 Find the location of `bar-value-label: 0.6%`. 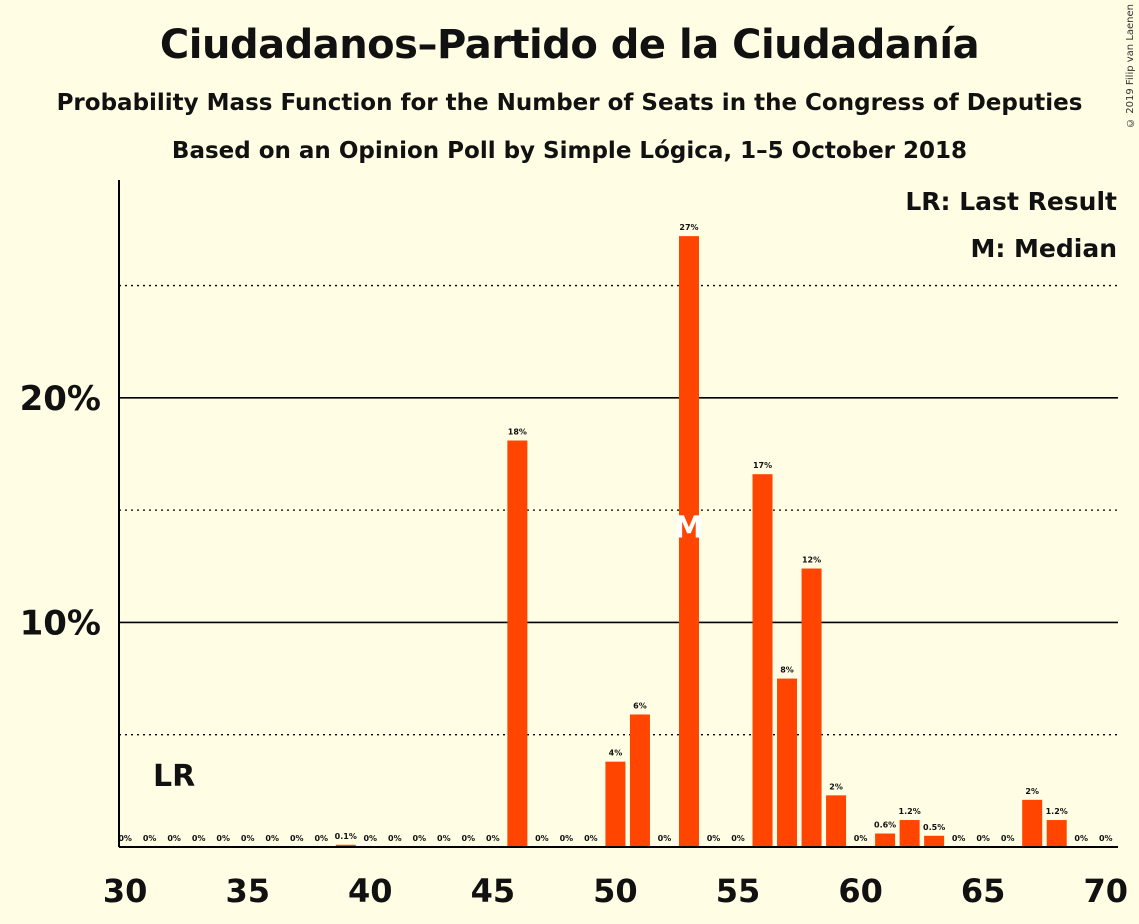

bar-value-label: 0.6% is located at coordinates (885, 825).